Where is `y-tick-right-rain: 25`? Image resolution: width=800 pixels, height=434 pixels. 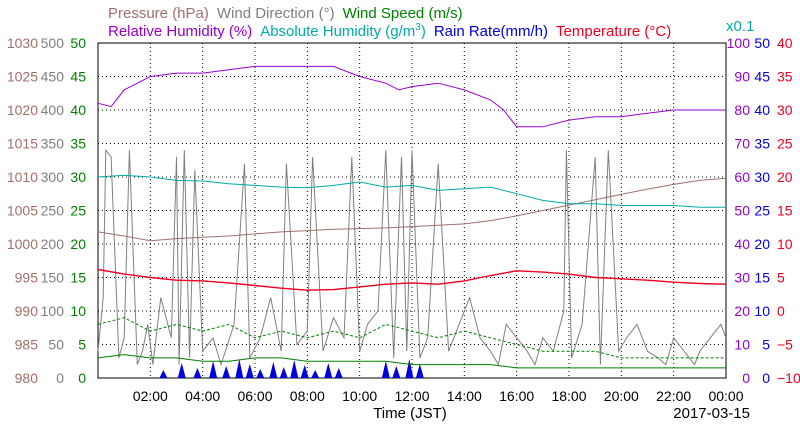
y-tick-right-rain: 25 is located at coordinates (762, 211).